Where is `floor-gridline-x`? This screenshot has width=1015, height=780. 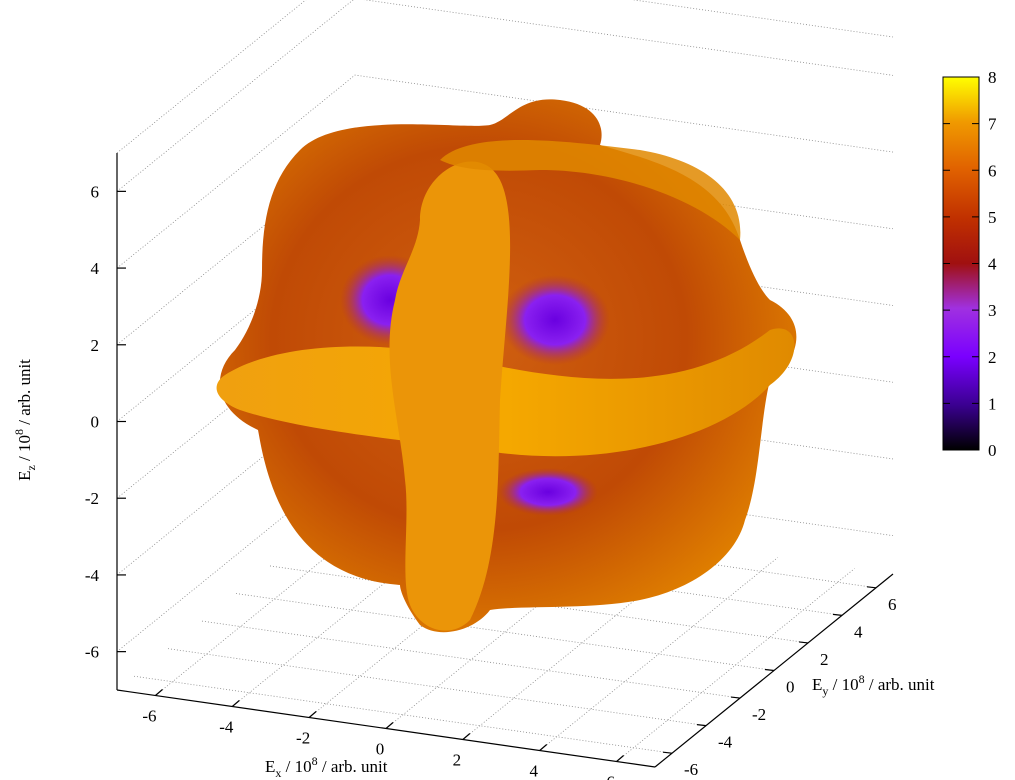 floor-gridline-x is located at coordinates (658, 654).